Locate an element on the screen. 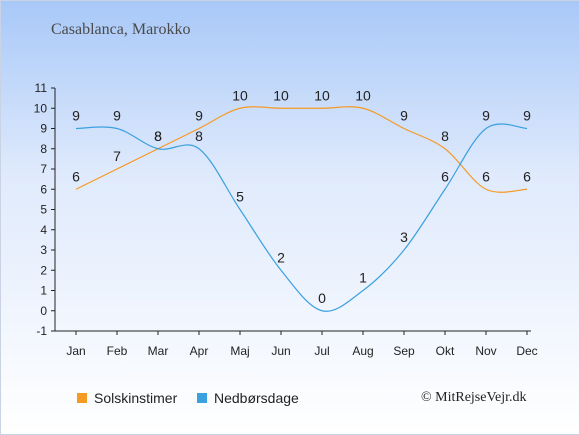  data-label-rain: 1 is located at coordinates (363, 278).